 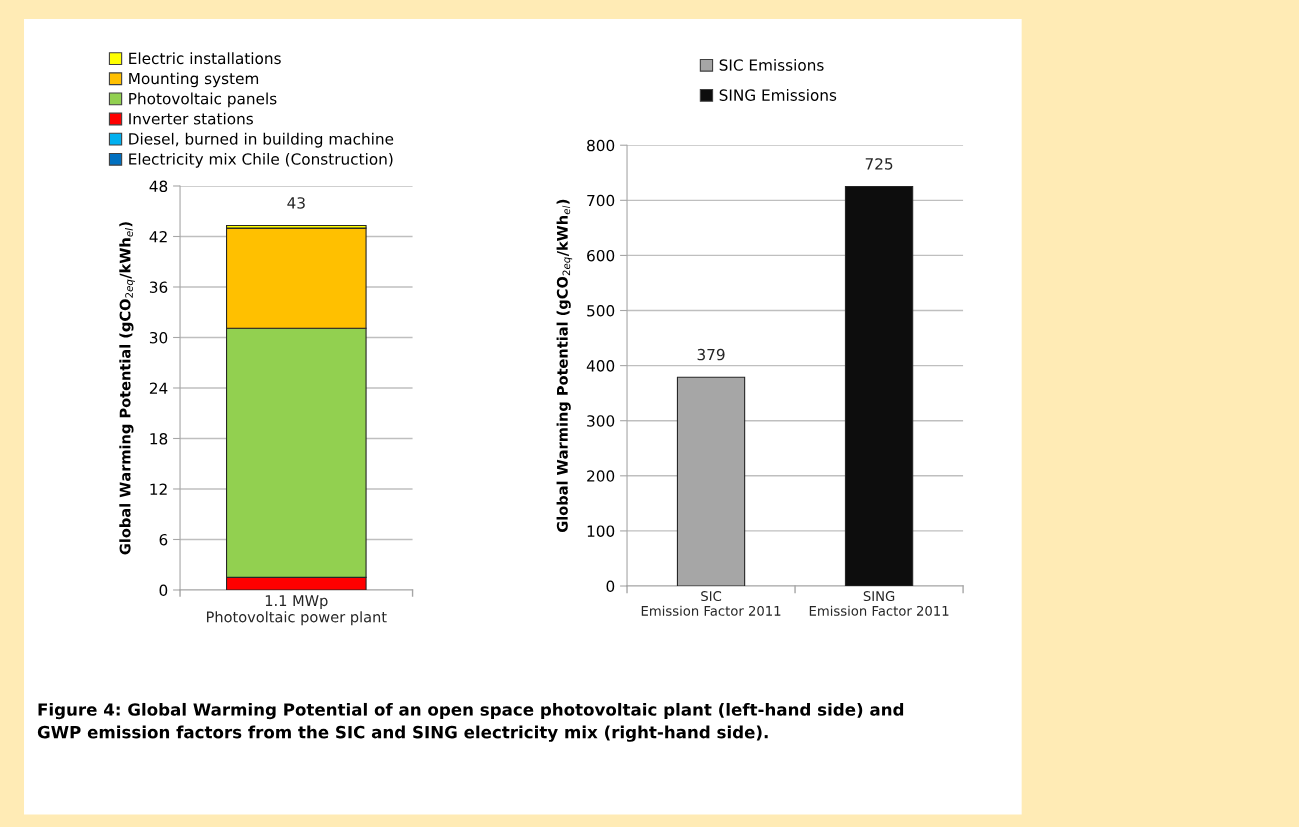 What do you see at coordinates (600, 366) in the screenshot?
I see `y-tick-label: 400` at bounding box center [600, 366].